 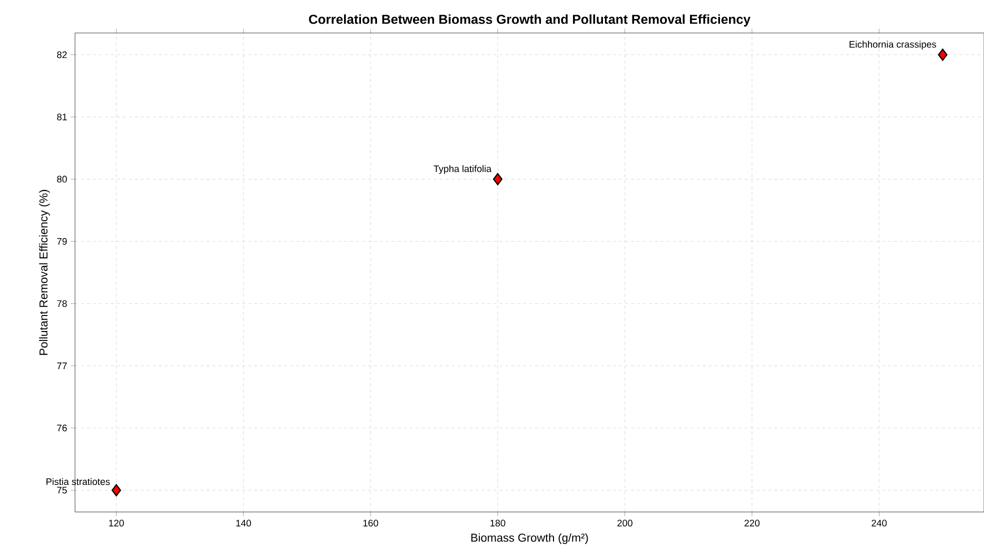 What do you see at coordinates (529, 20) in the screenshot?
I see `chart-title: Correlation Between Biomass Growth and Pollutant Removal Efficiency` at bounding box center [529, 20].